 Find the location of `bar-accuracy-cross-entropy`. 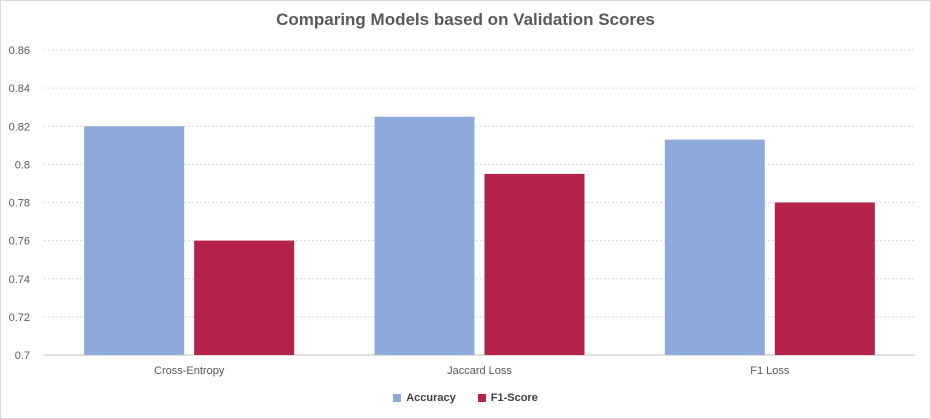

bar-accuracy-cross-entropy is located at coordinates (134, 240).